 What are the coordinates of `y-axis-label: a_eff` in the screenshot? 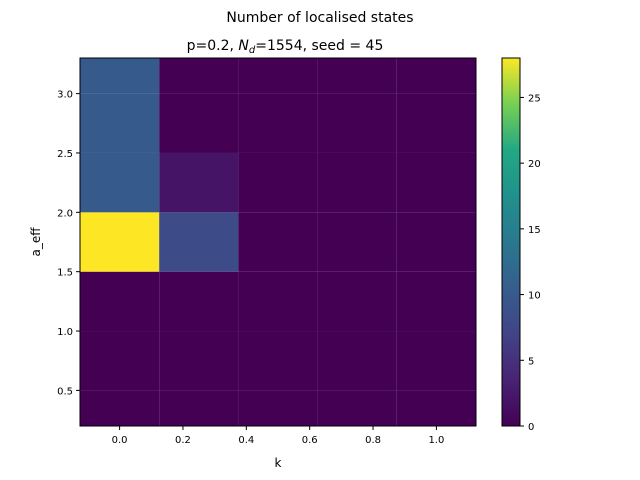 It's located at (36, 242).